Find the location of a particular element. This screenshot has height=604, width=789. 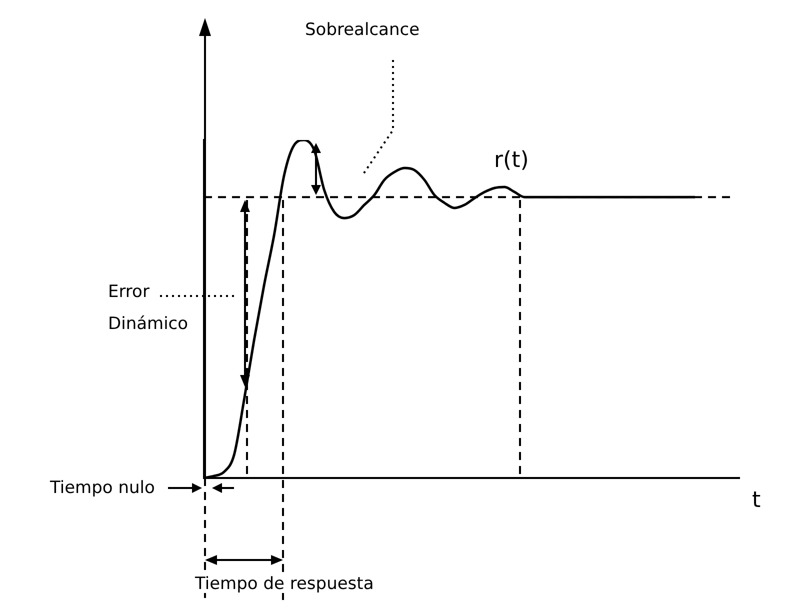

text: Tiempo de respuesta is located at coordinates (284, 584).